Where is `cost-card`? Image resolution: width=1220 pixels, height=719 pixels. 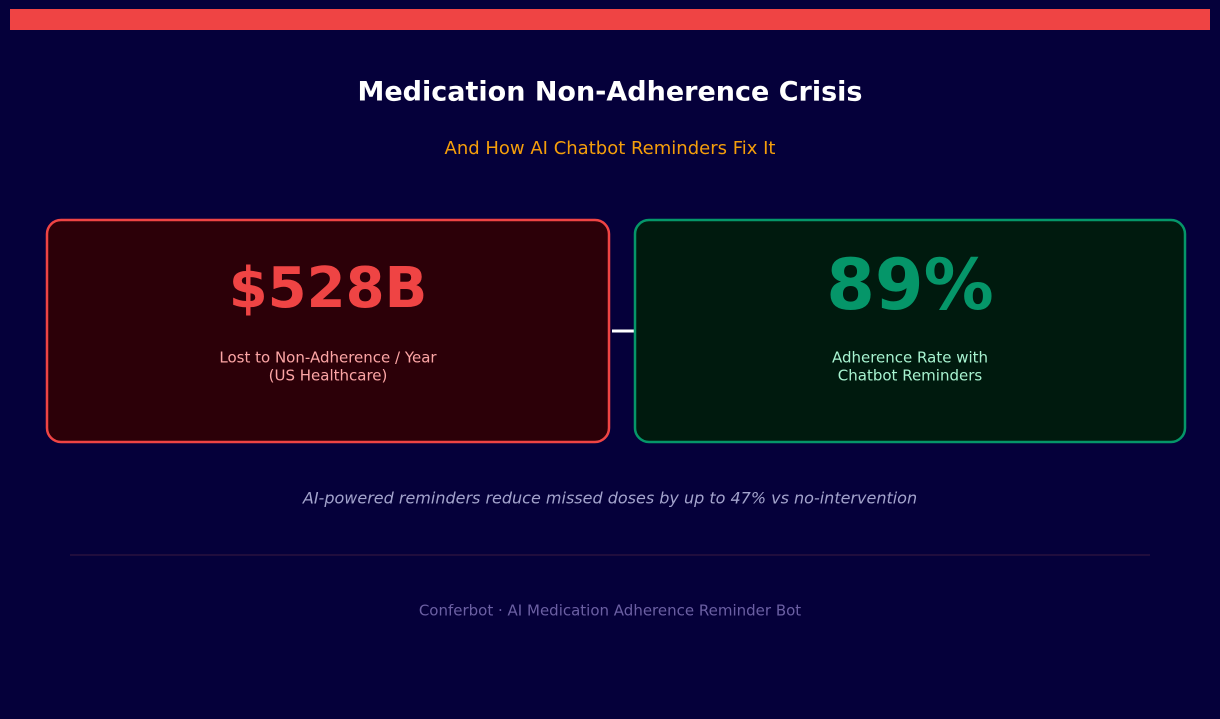 cost-card is located at coordinates (328, 331).